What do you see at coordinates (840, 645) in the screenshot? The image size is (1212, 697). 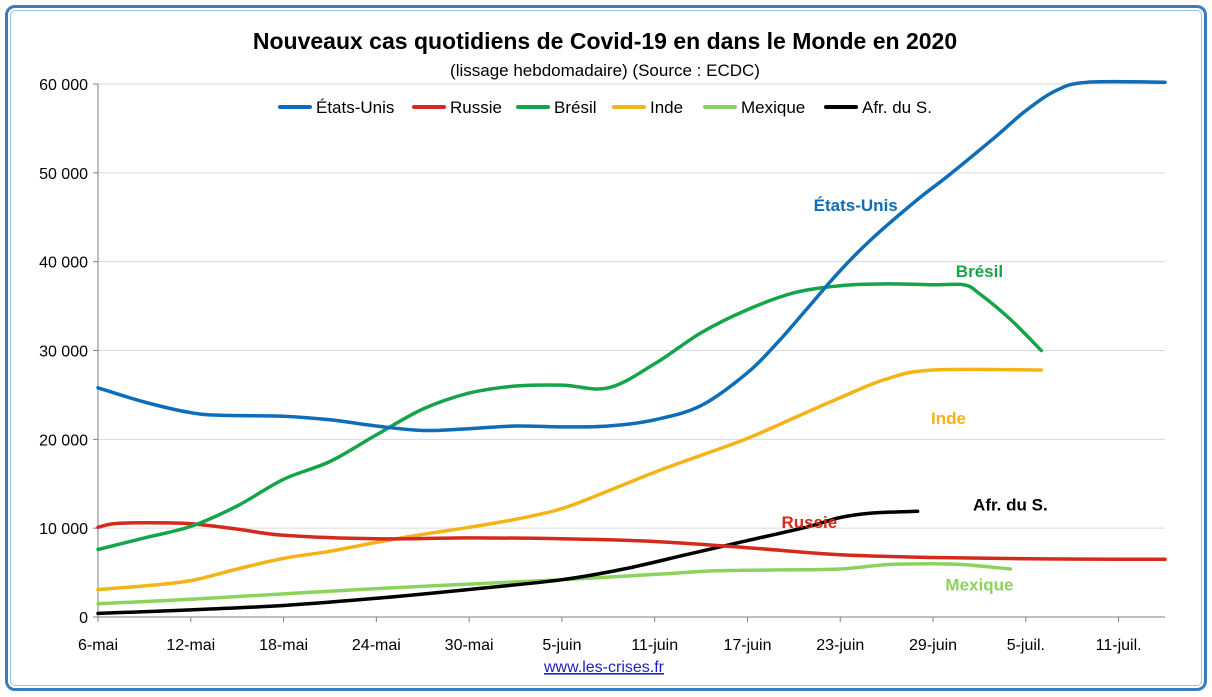 I see `x-tick-label: 23-juin` at bounding box center [840, 645].